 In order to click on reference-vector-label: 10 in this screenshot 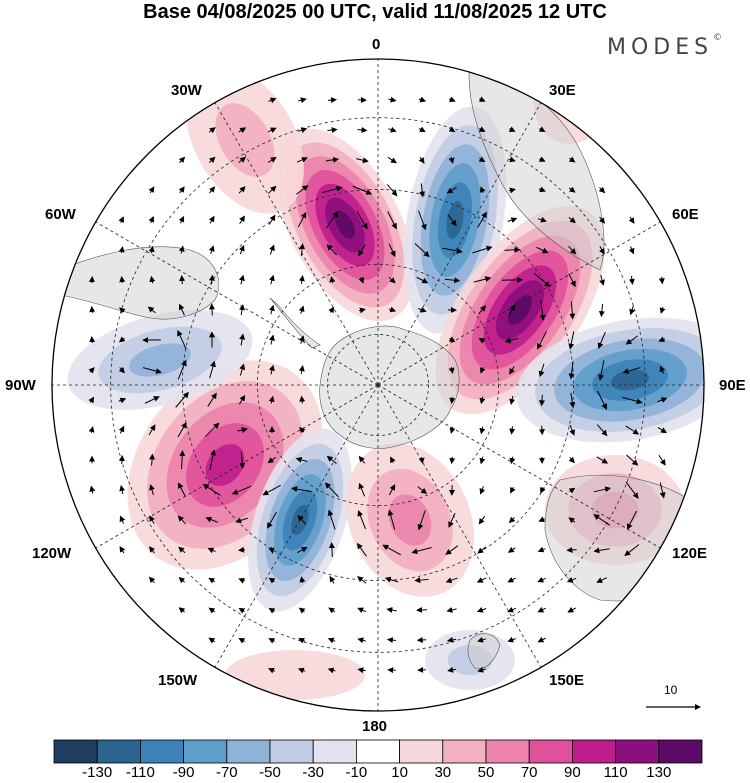, I will do `click(671, 690)`.